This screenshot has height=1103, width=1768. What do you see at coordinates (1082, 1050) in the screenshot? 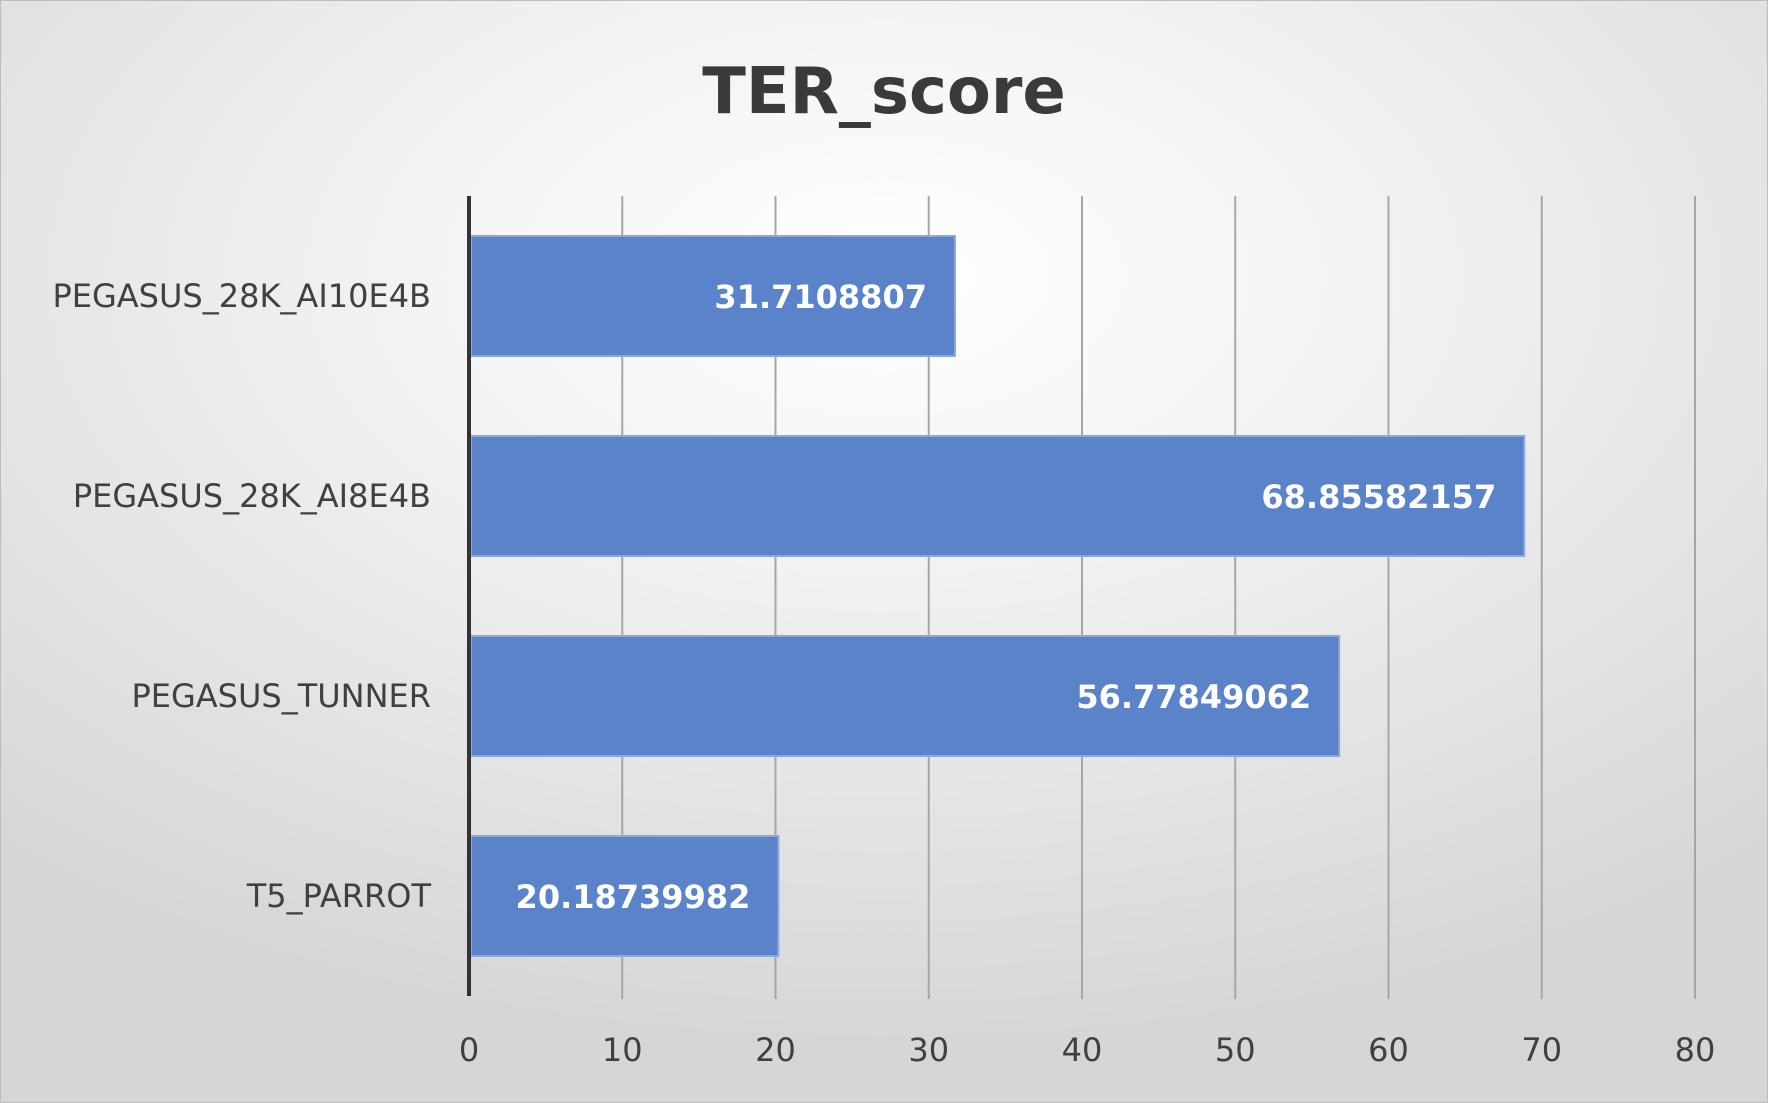
I see `x-tick-label: 40` at bounding box center [1082, 1050].